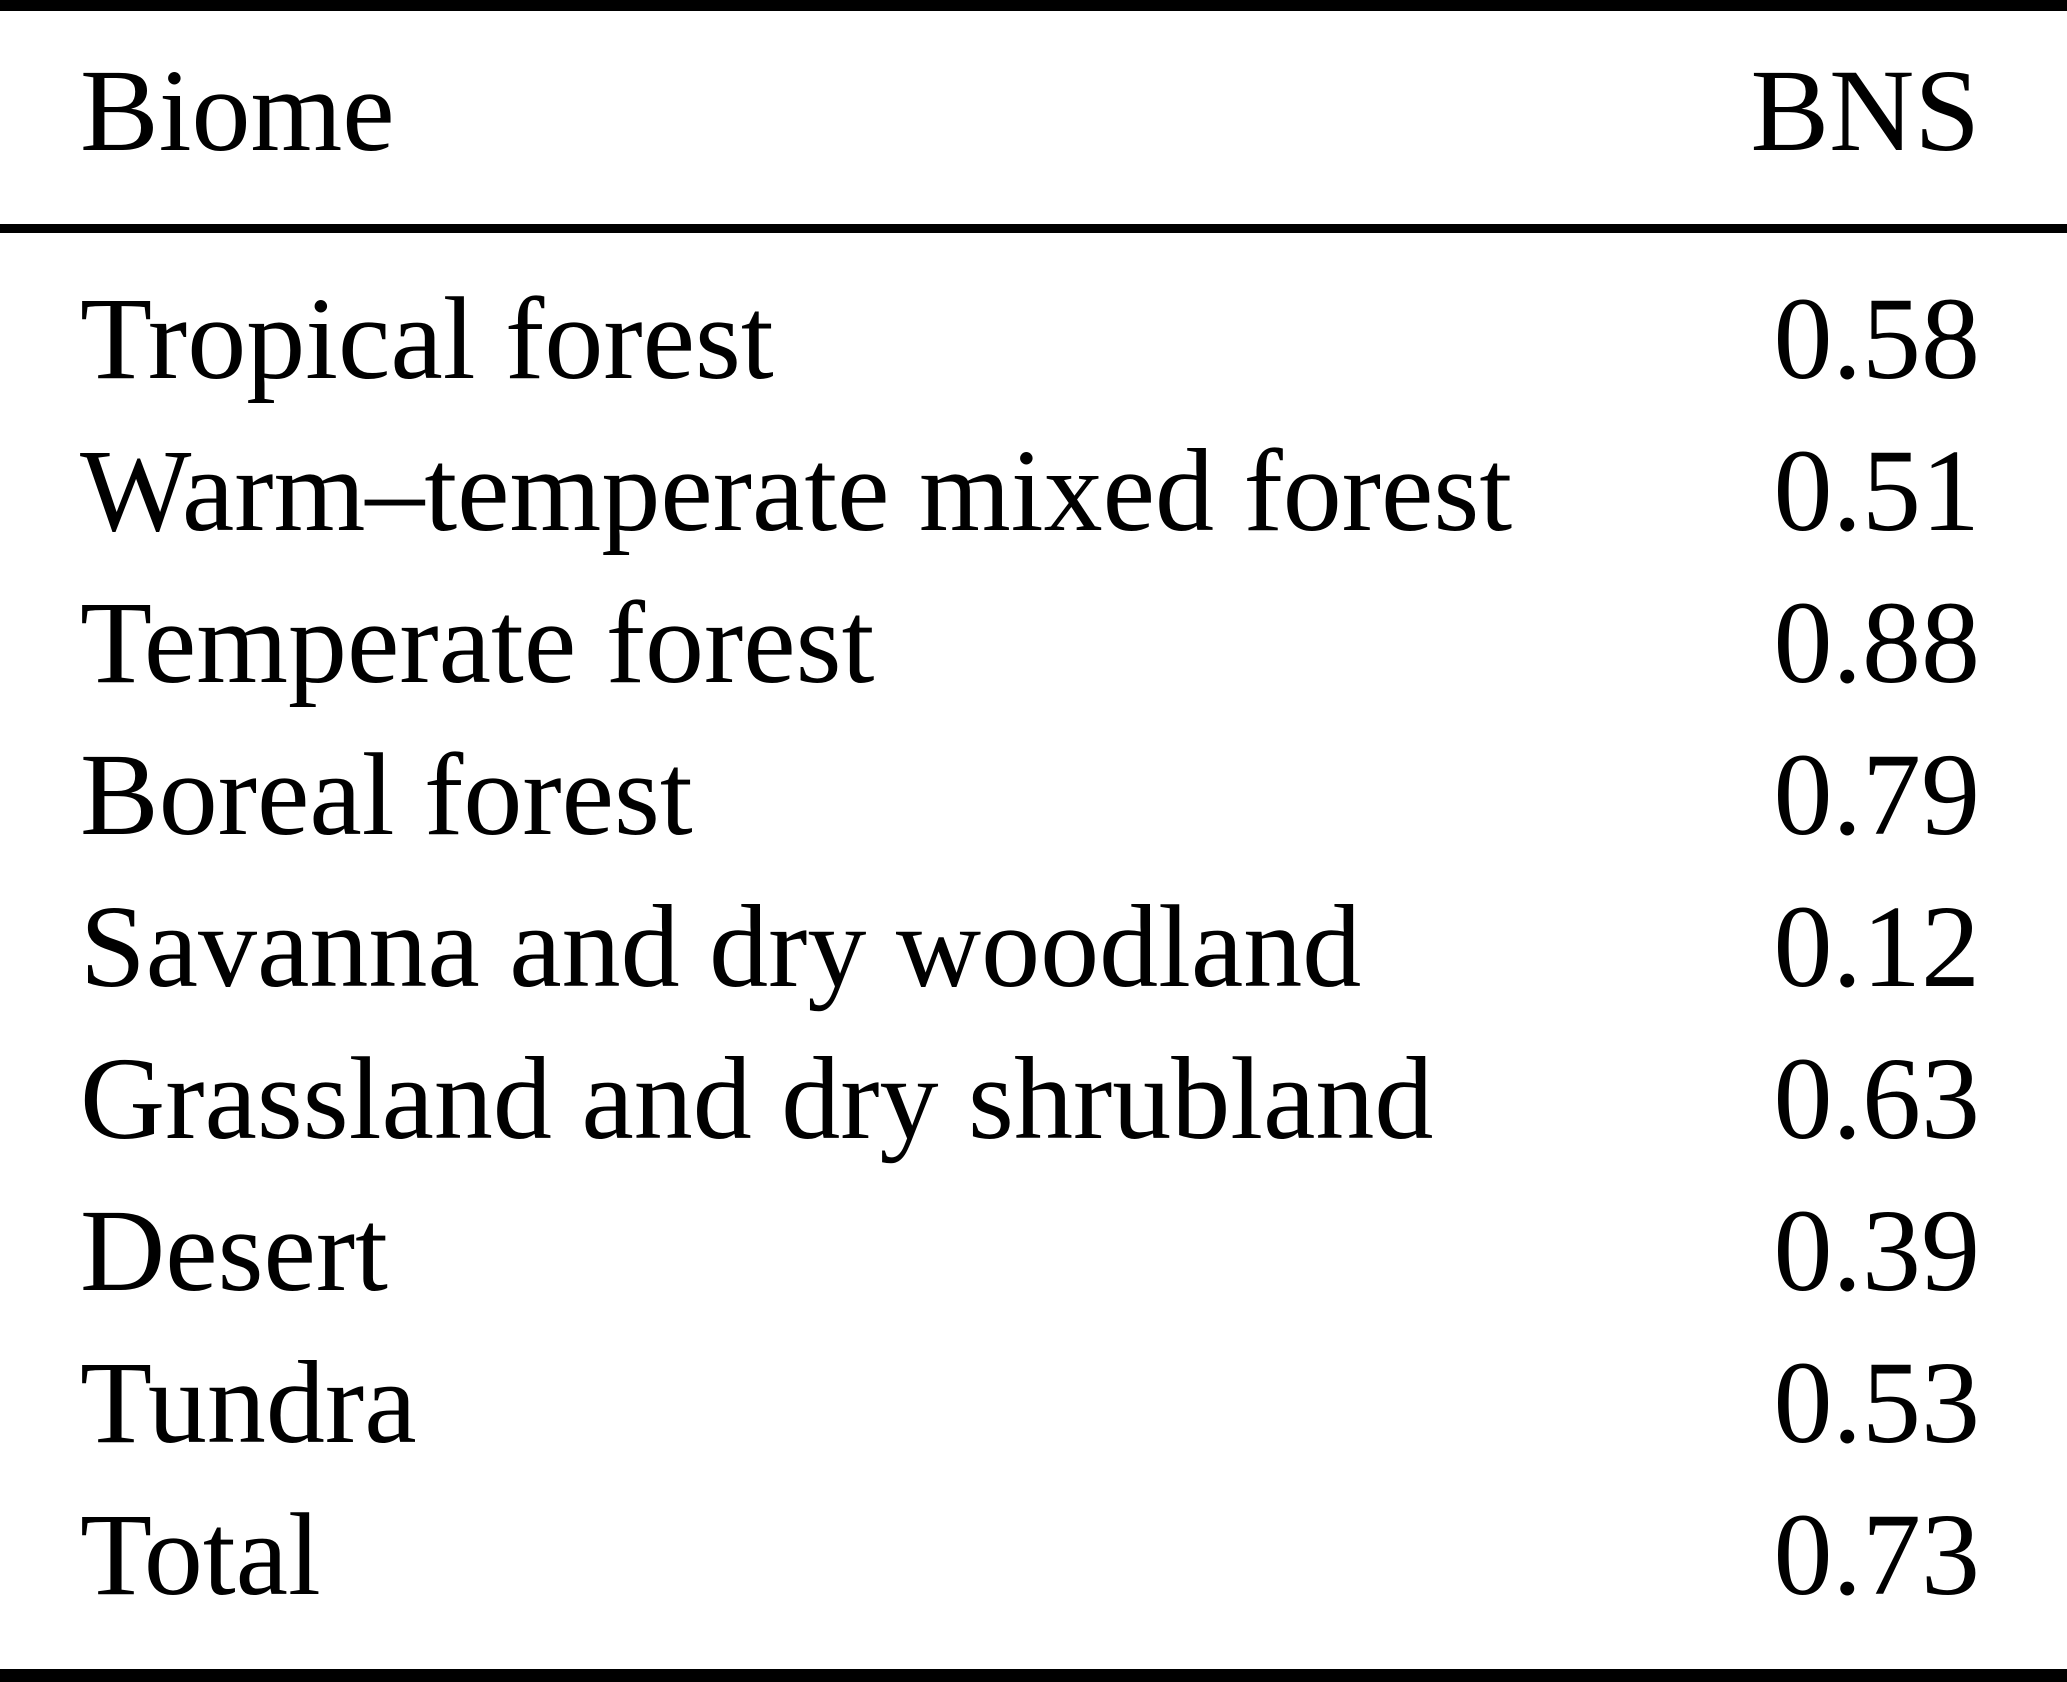 The height and width of the screenshot is (1682, 2067). Describe the element at coordinates (386, 794) in the screenshot. I see `biome-cell: Boreal forest` at that location.